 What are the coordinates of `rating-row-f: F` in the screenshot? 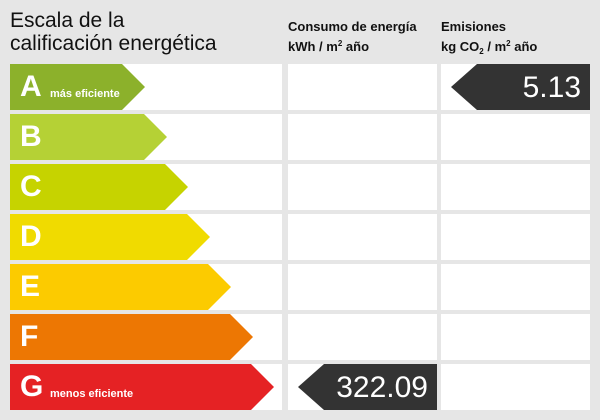 It's located at (300, 338).